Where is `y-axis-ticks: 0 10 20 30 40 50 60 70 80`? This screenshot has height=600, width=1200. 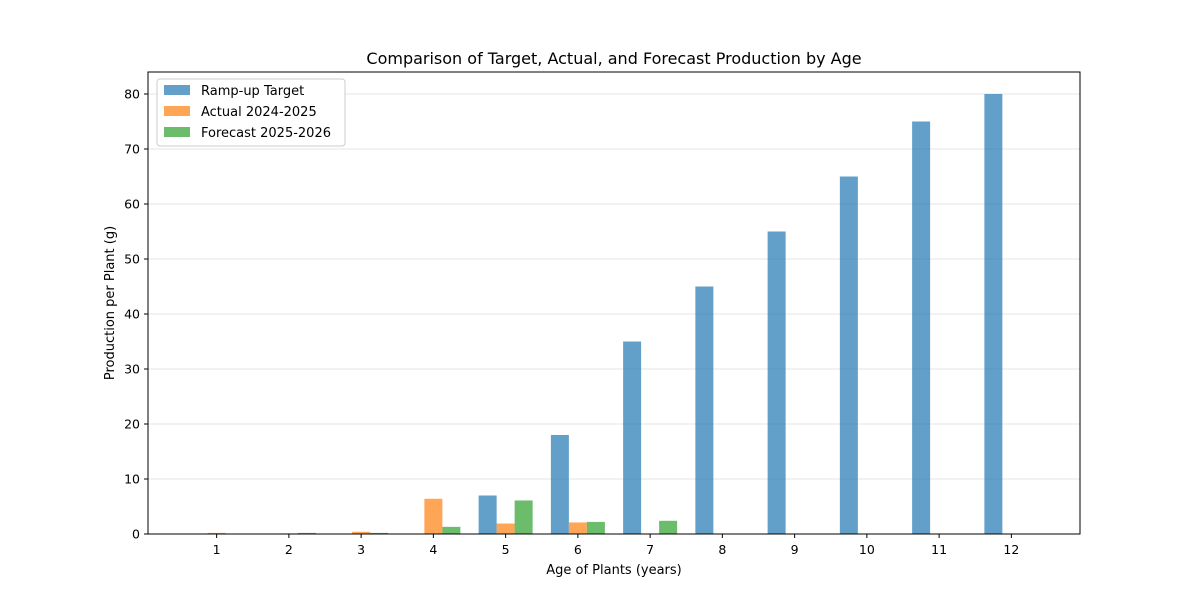 y-axis-ticks: 0 10 20 30 40 50 60 70 80 is located at coordinates (136, 314).